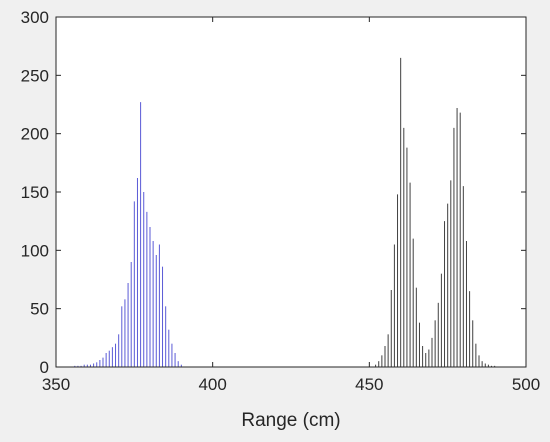 The height and width of the screenshot is (442, 550). Describe the element at coordinates (369, 384) in the screenshot. I see `x-tick-label-450: 450` at that location.